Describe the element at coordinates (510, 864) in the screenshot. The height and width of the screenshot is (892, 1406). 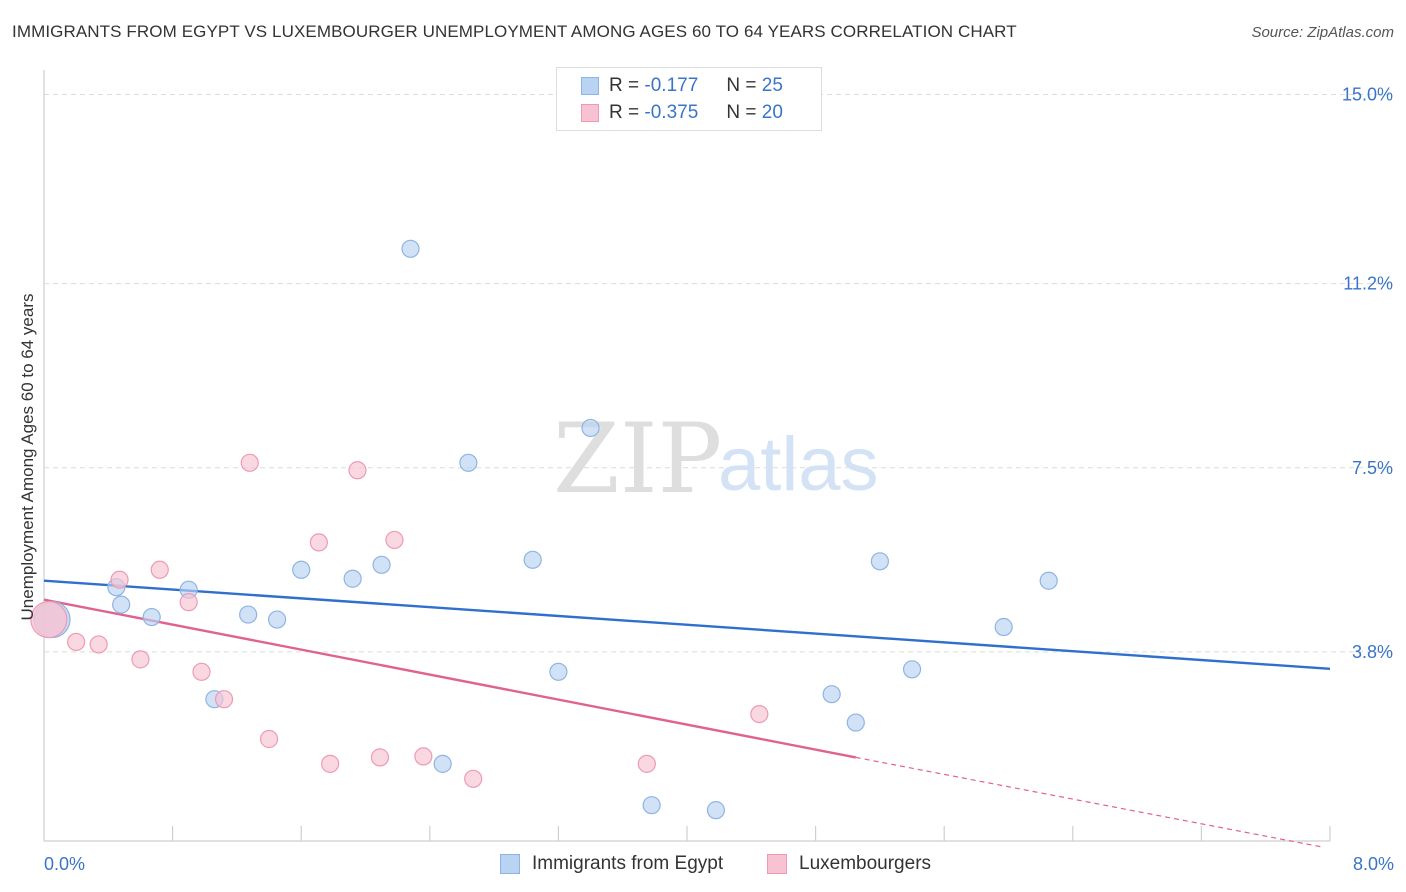
I see `series-swatch-blue` at that location.